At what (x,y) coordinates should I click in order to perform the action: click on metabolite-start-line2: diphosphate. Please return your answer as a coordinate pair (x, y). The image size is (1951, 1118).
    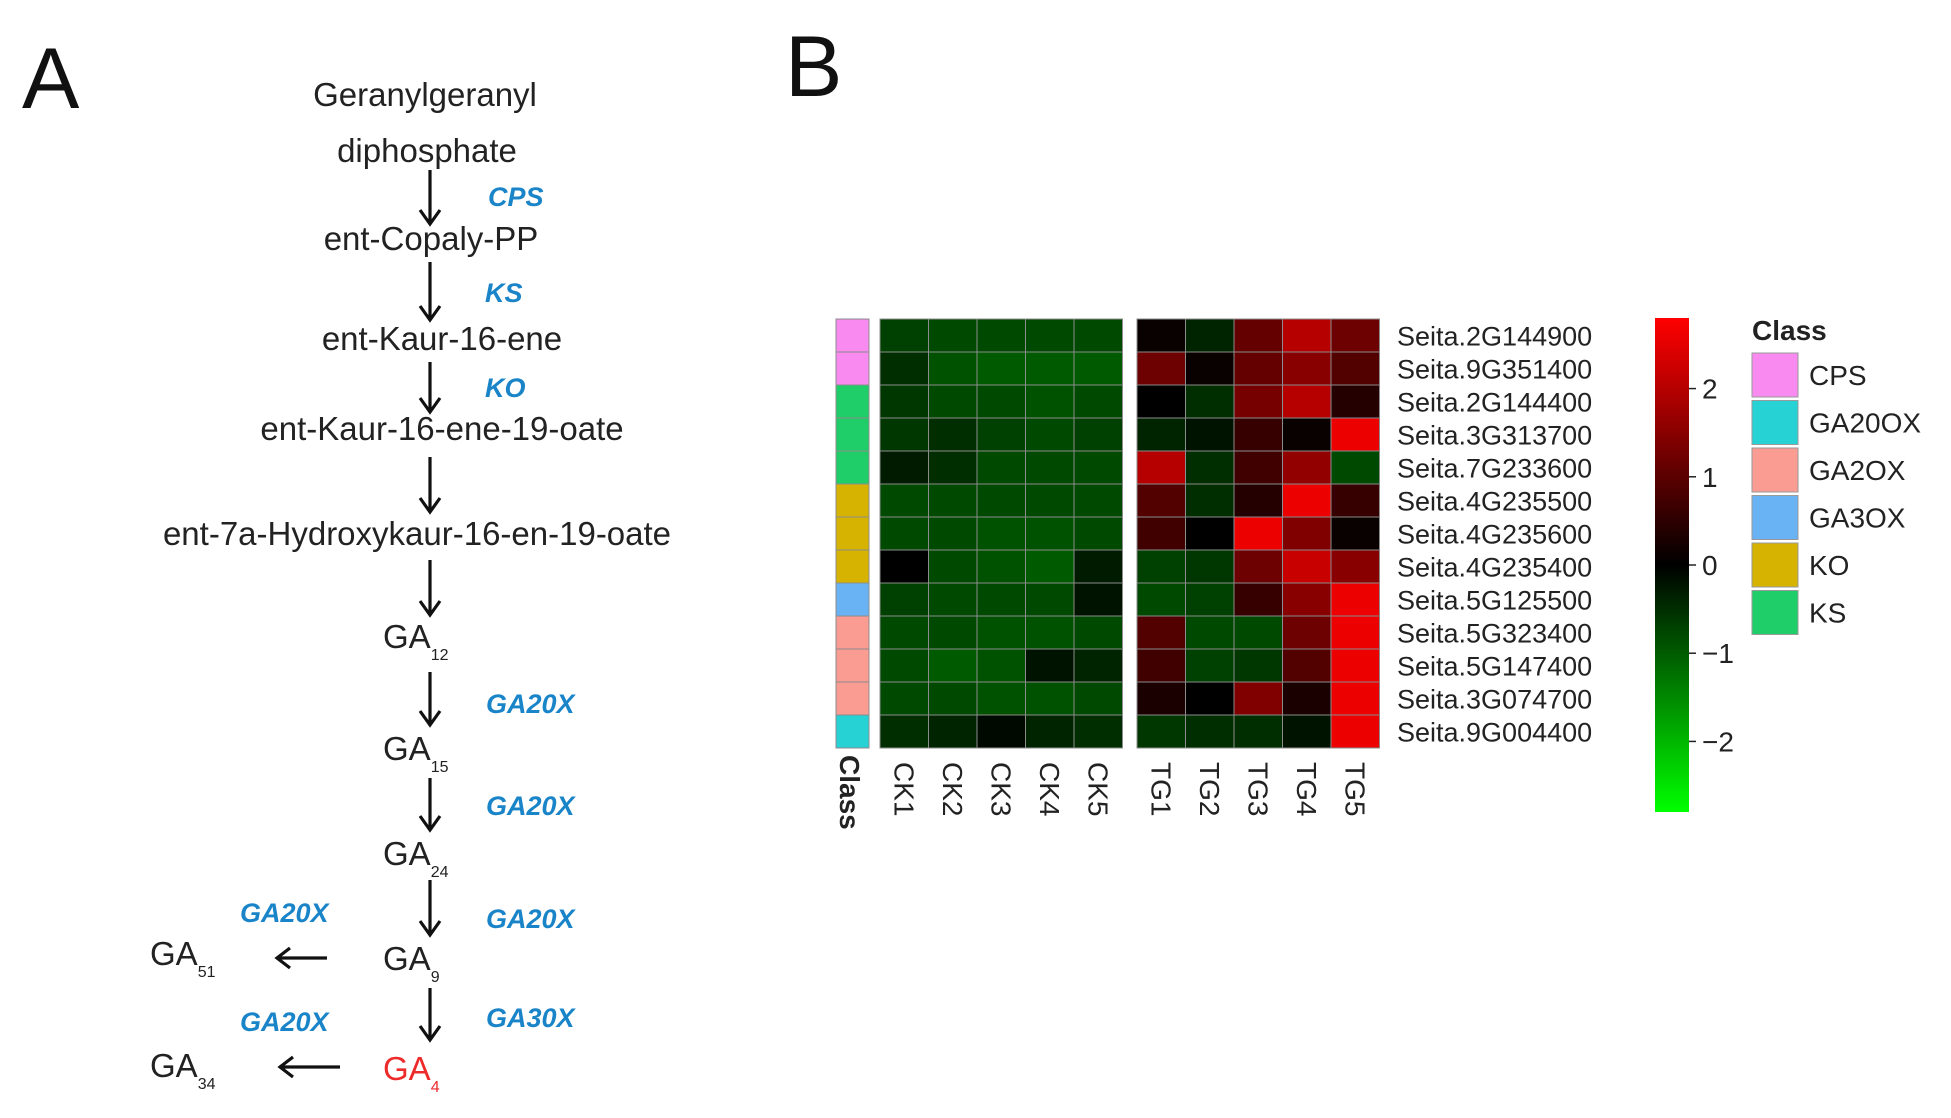
    Looking at the image, I should click on (427, 150).